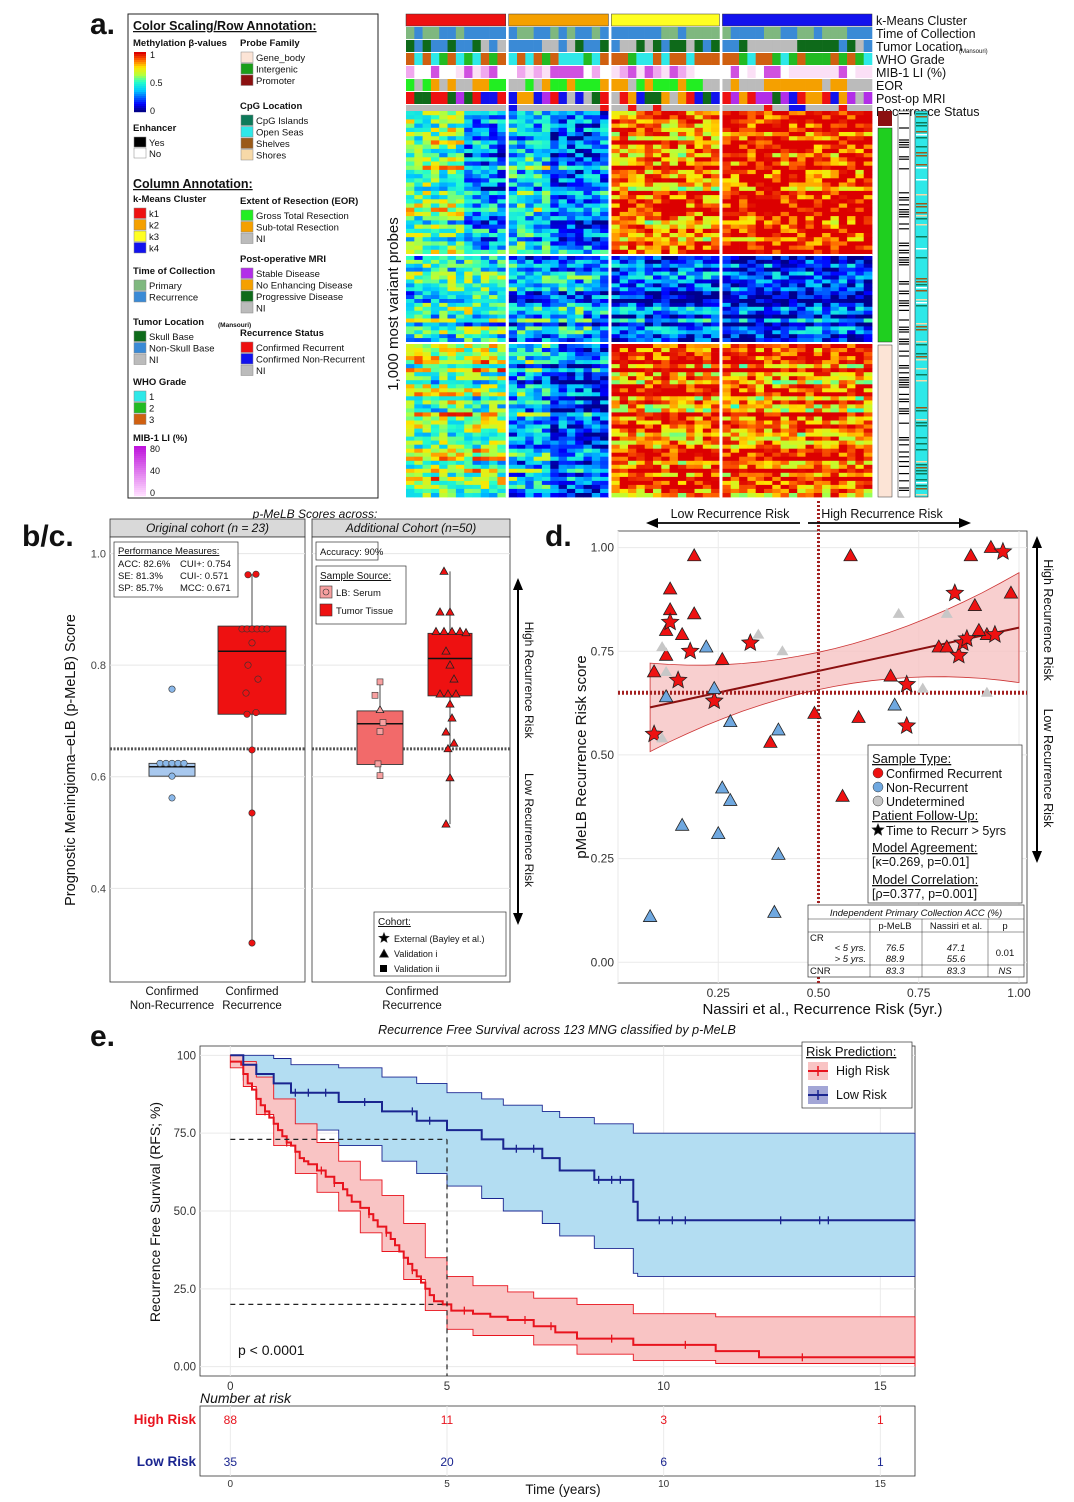 This screenshot has height=1502, width=1074. What do you see at coordinates (151, 409) in the screenshot?
I see `who-grade-label: 2` at bounding box center [151, 409].